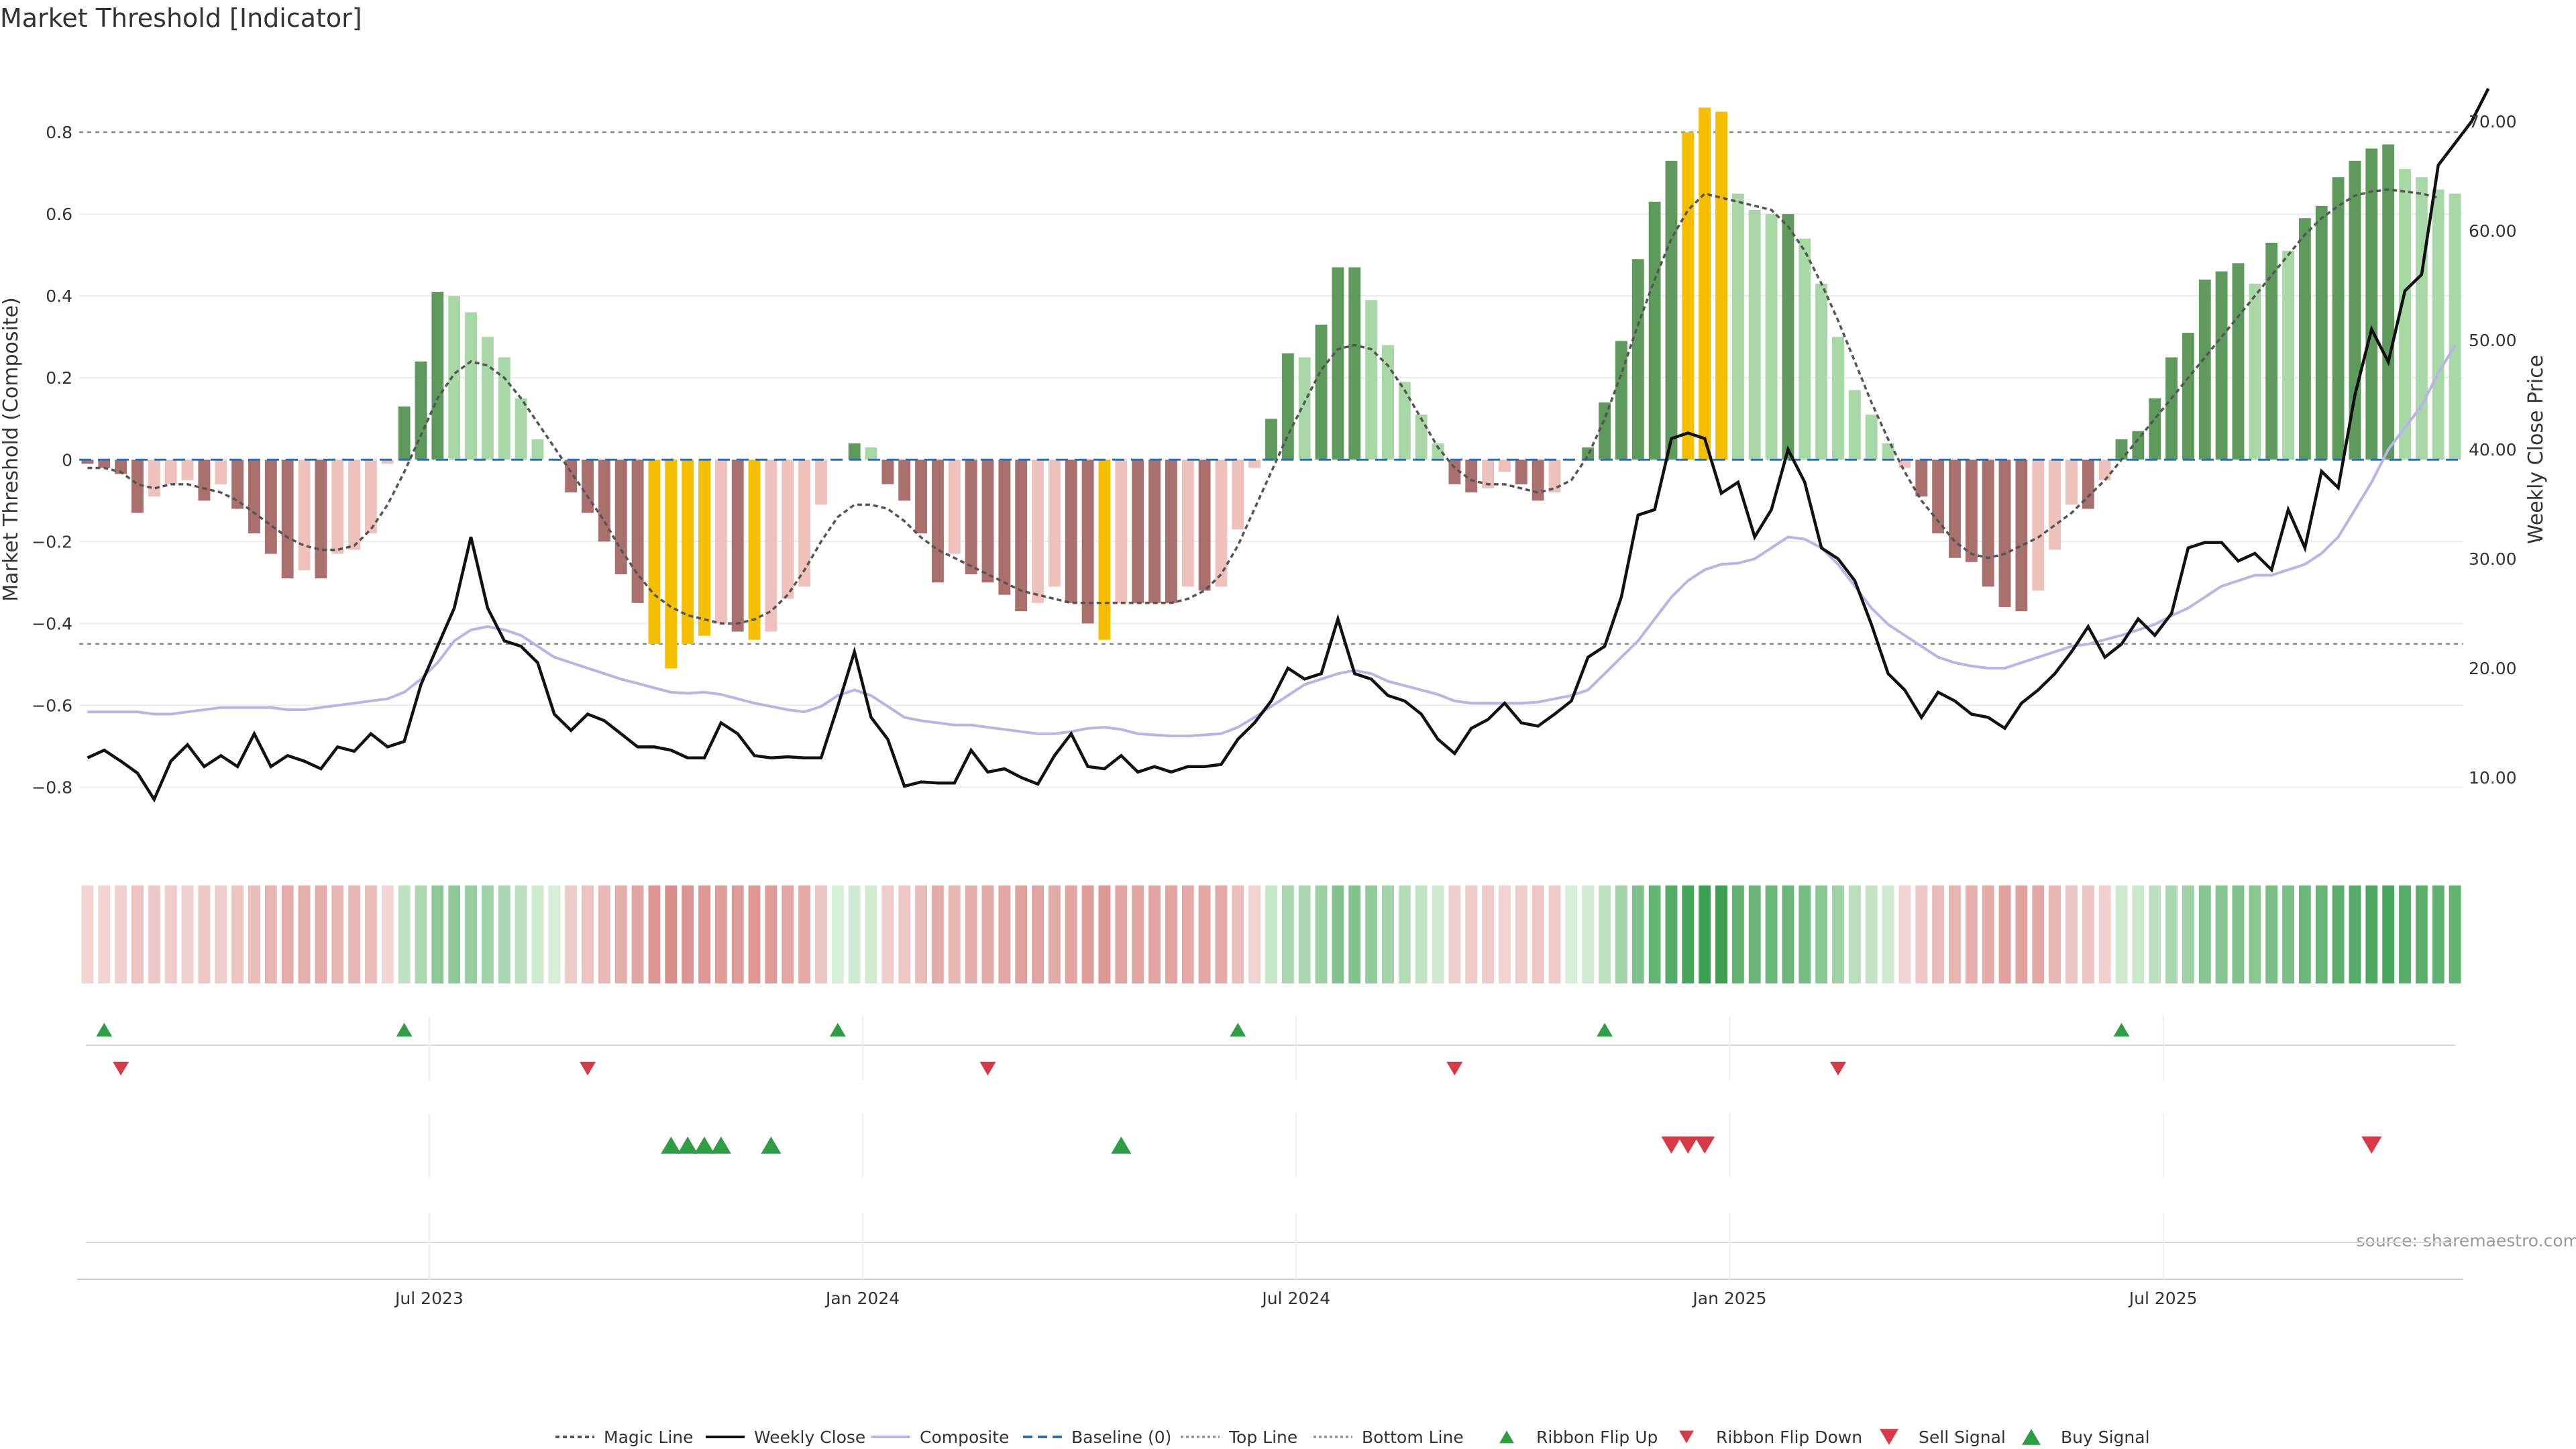 Image resolution: width=2576 pixels, height=1449 pixels. I want to click on right-tick-label: 20.00, so click(2493, 668).